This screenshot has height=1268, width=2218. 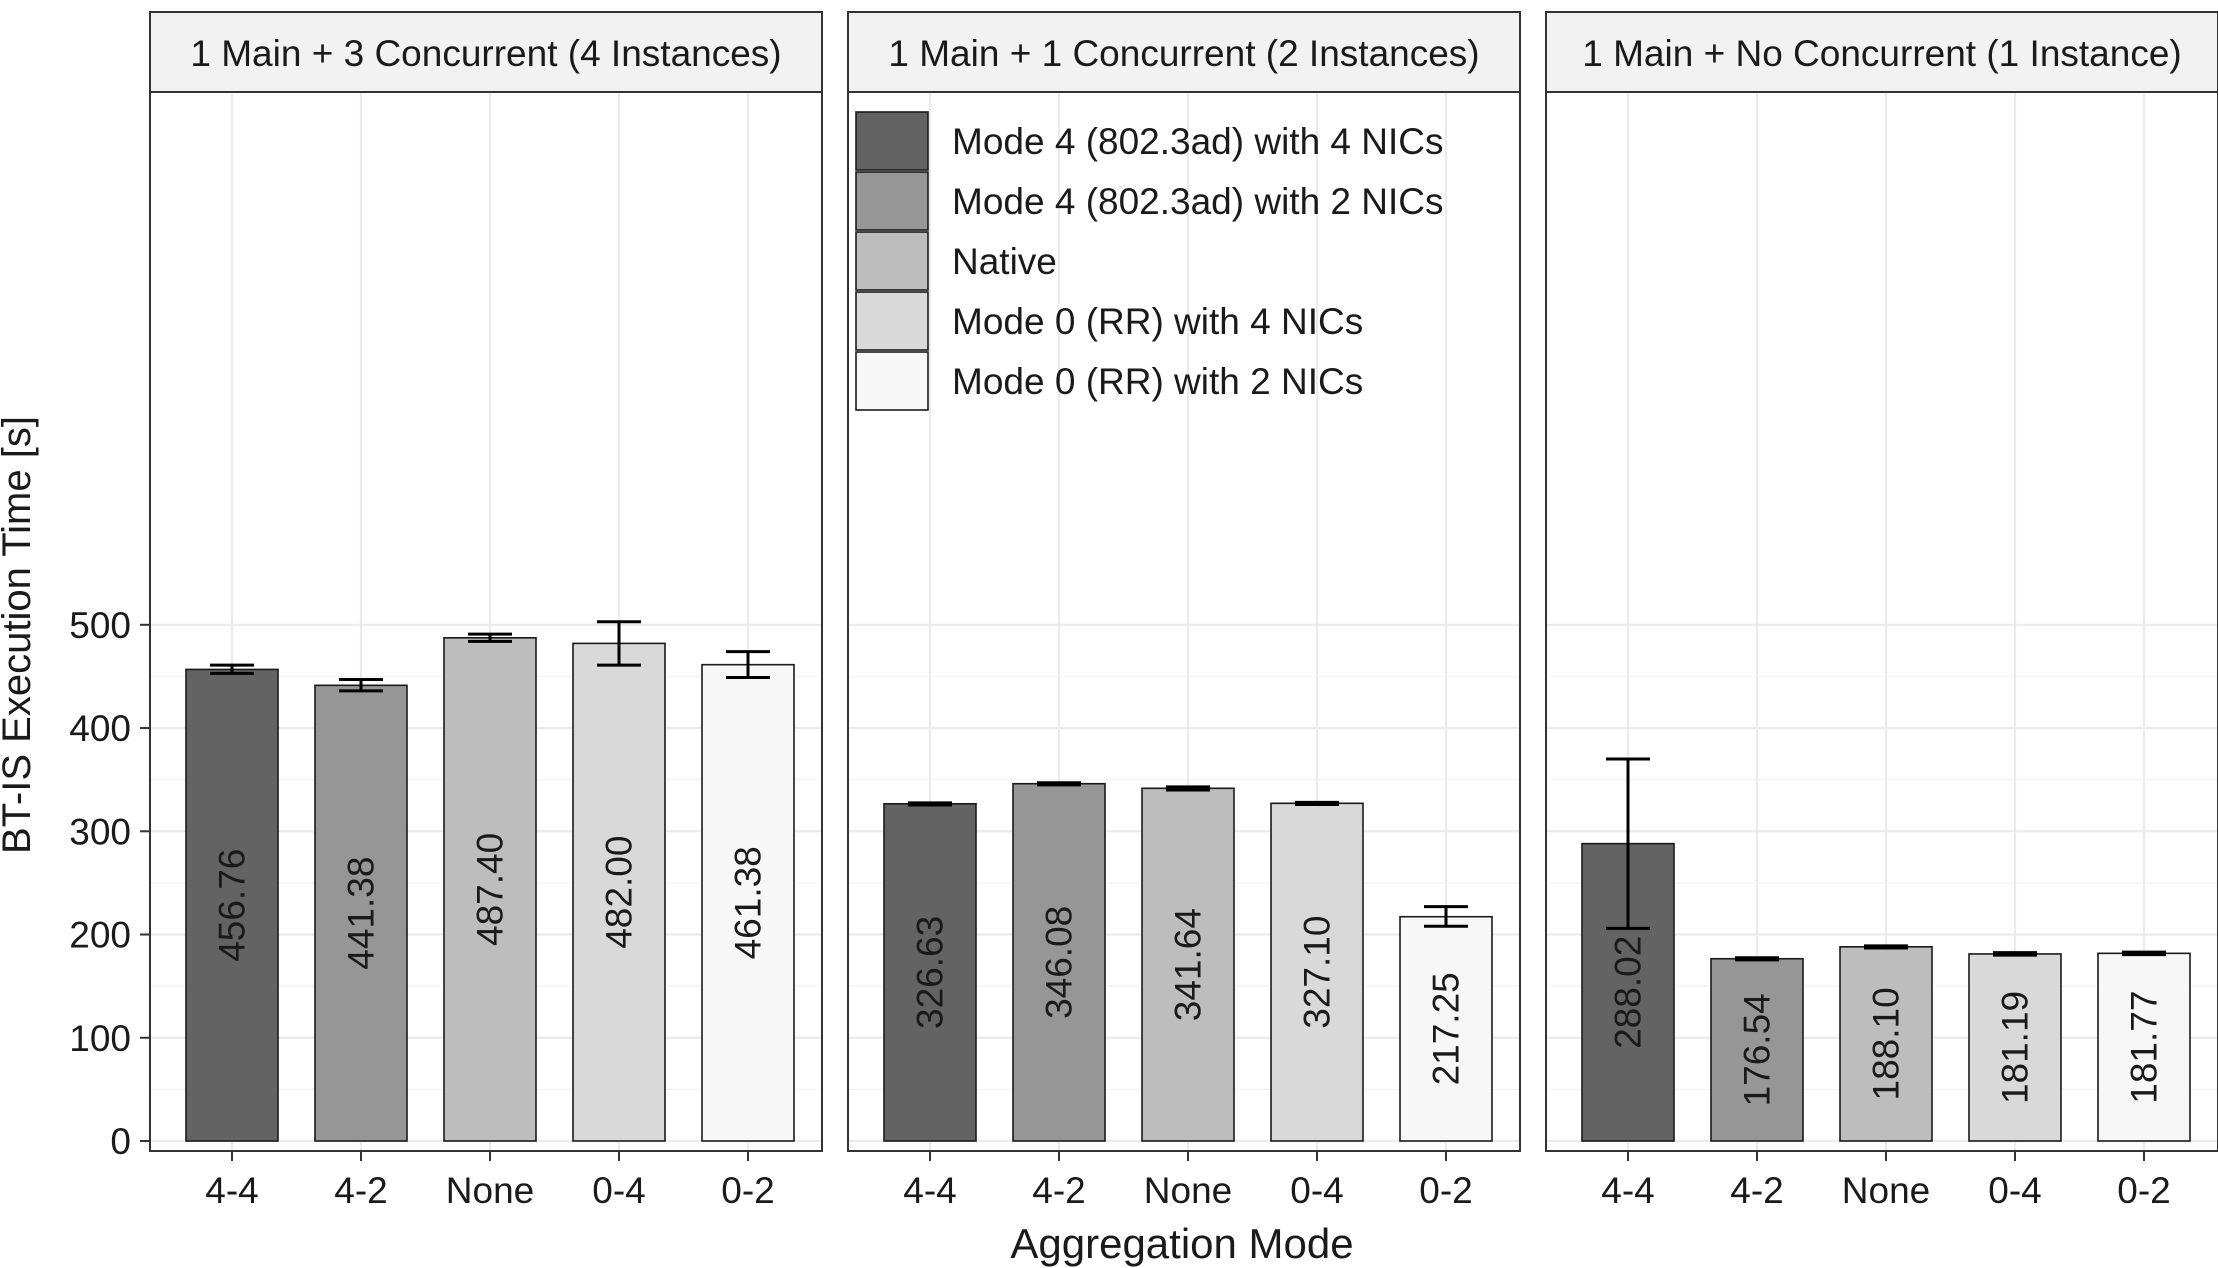 I want to click on legend-label: Mode 0 (RR) with 4 NICs, so click(x=1157, y=321).